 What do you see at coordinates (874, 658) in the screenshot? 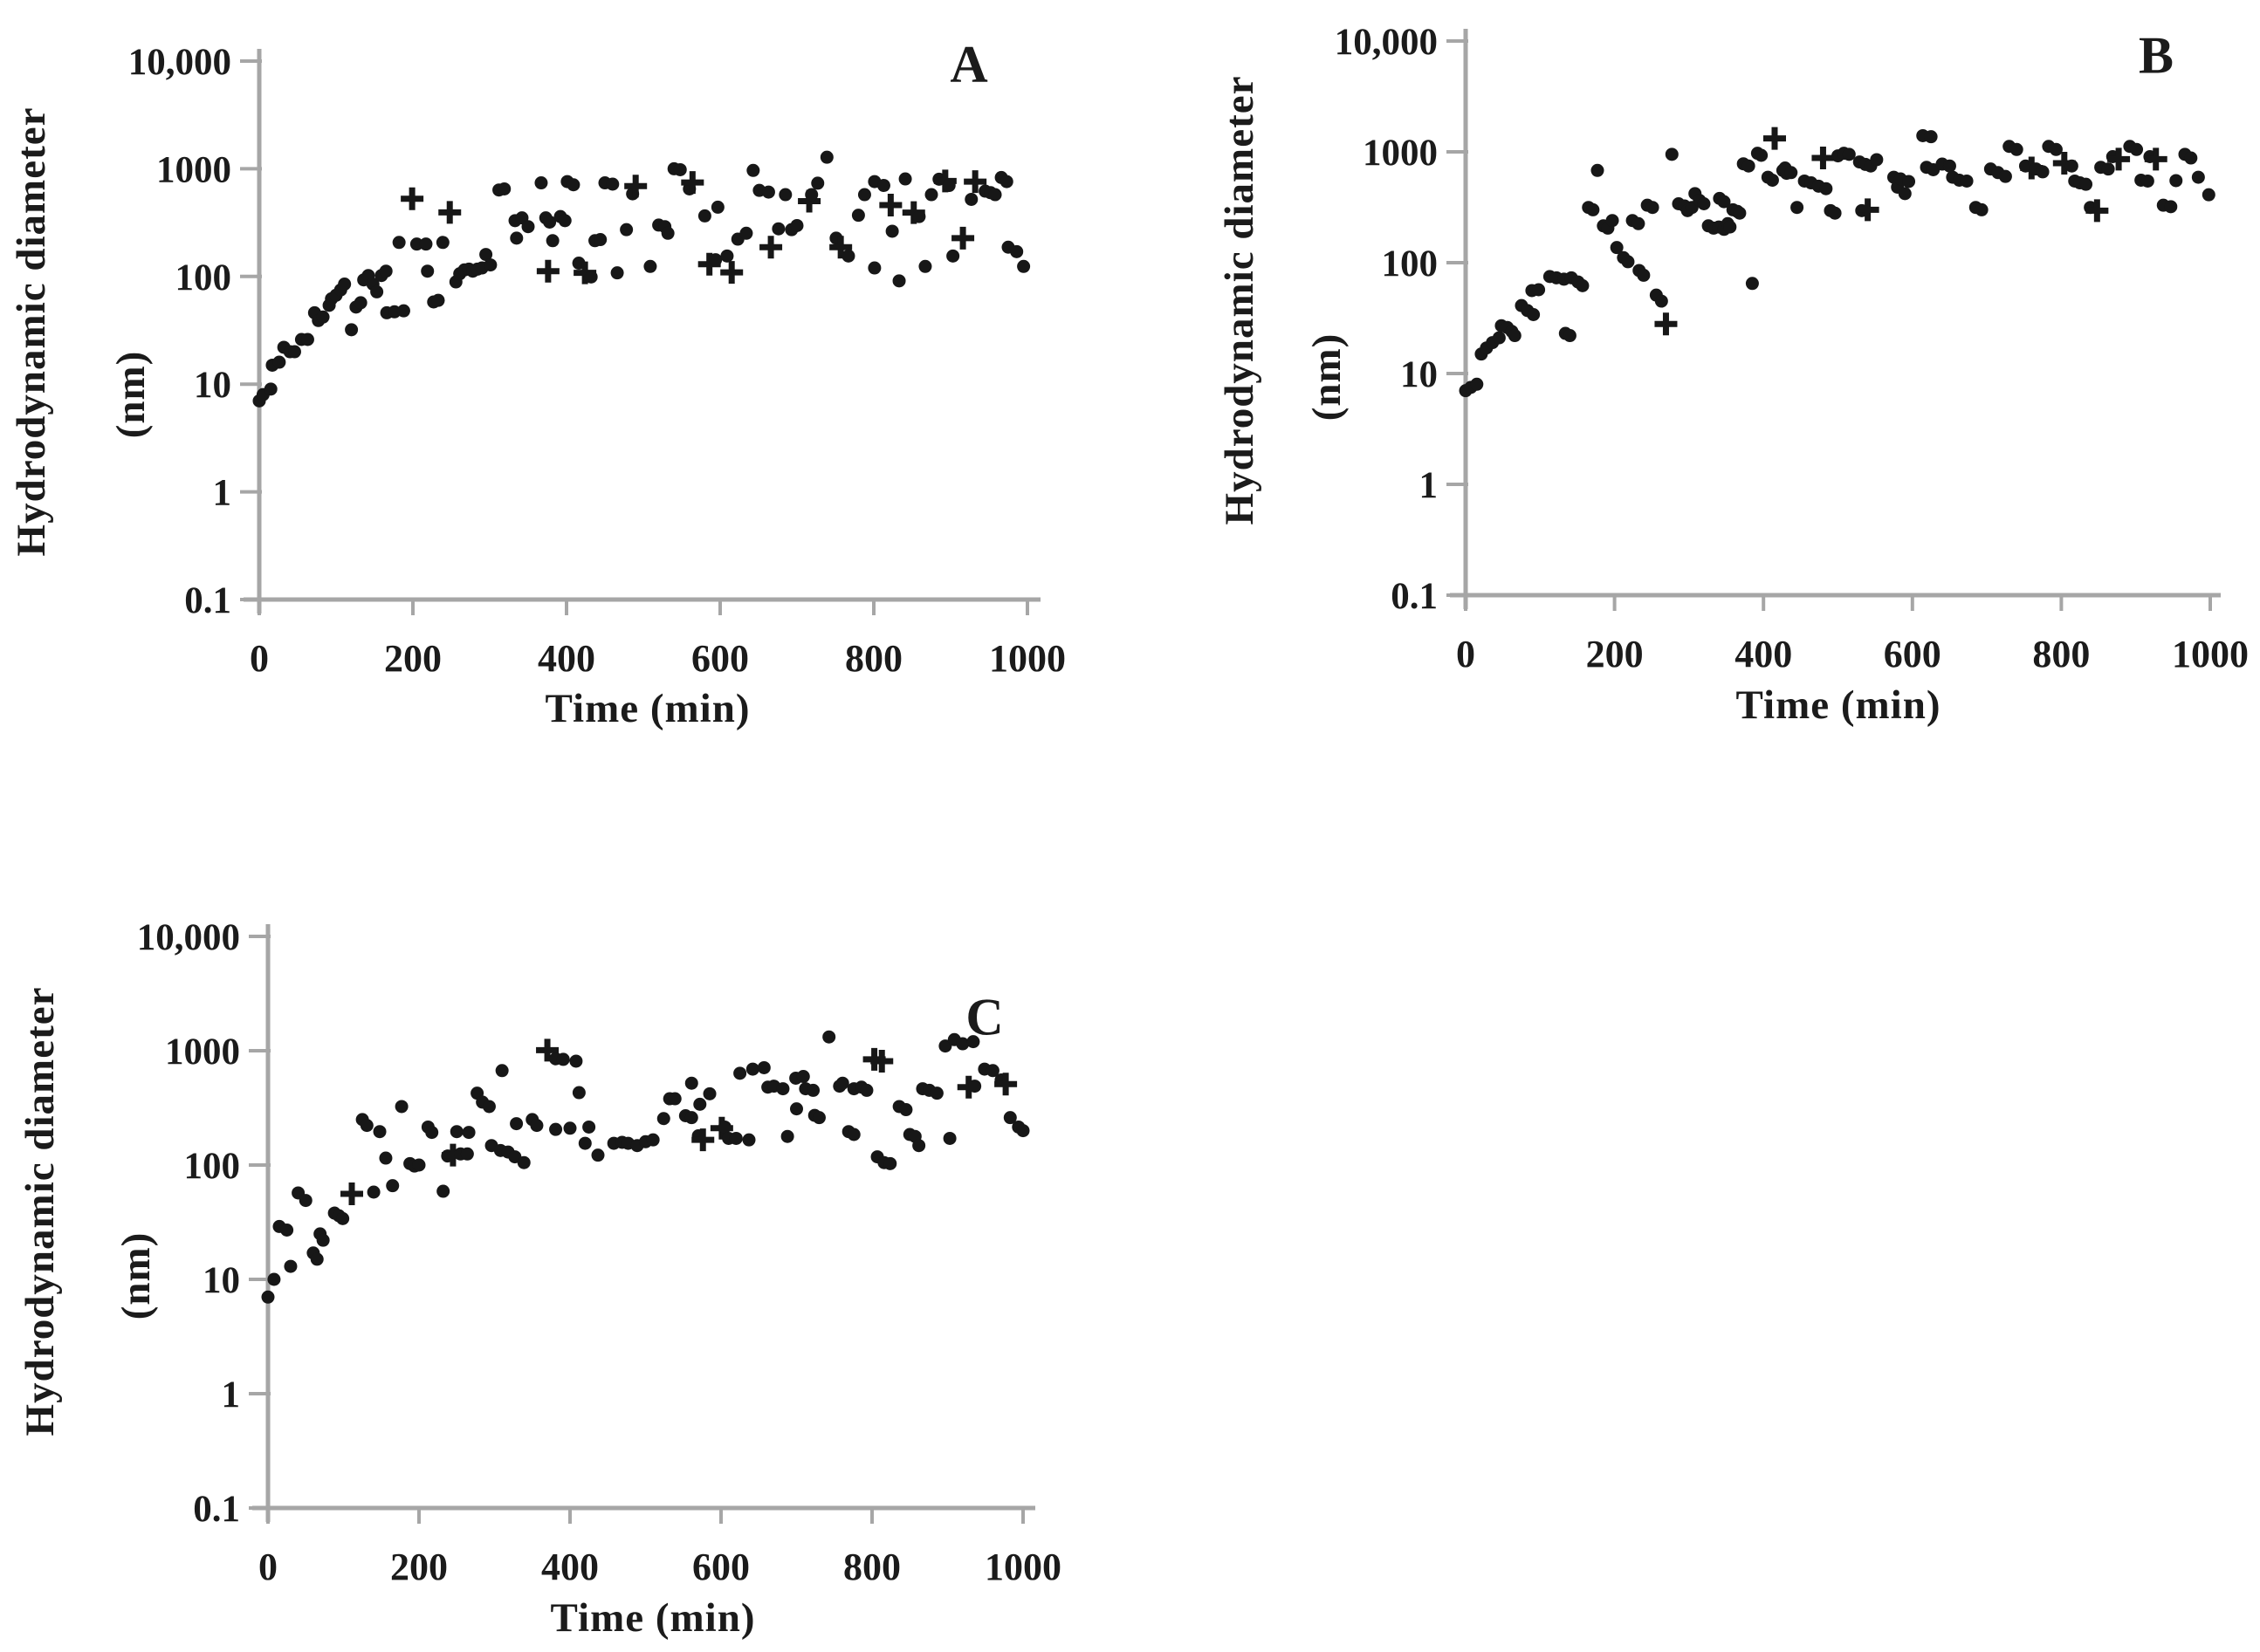
I see `x-tick-label: 800` at bounding box center [874, 658].